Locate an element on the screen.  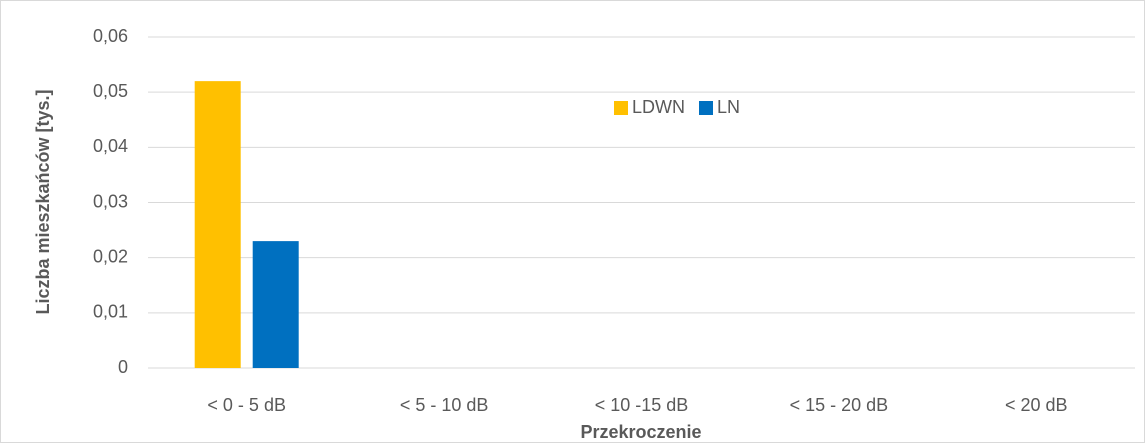
legend-label: LN is located at coordinates (728, 107).